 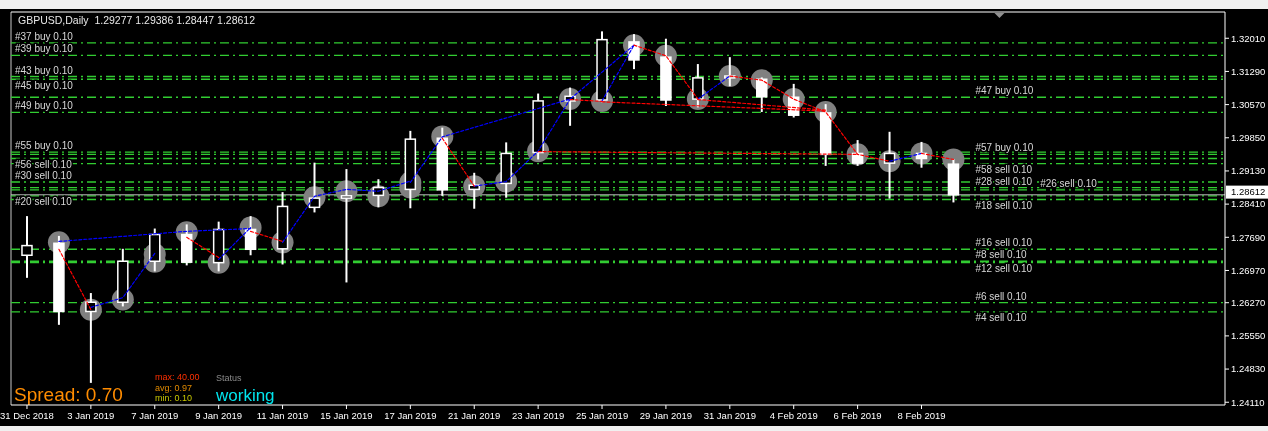 What do you see at coordinates (538, 415) in the screenshot?
I see `x-tick-label: 23 Jan 2019` at bounding box center [538, 415].